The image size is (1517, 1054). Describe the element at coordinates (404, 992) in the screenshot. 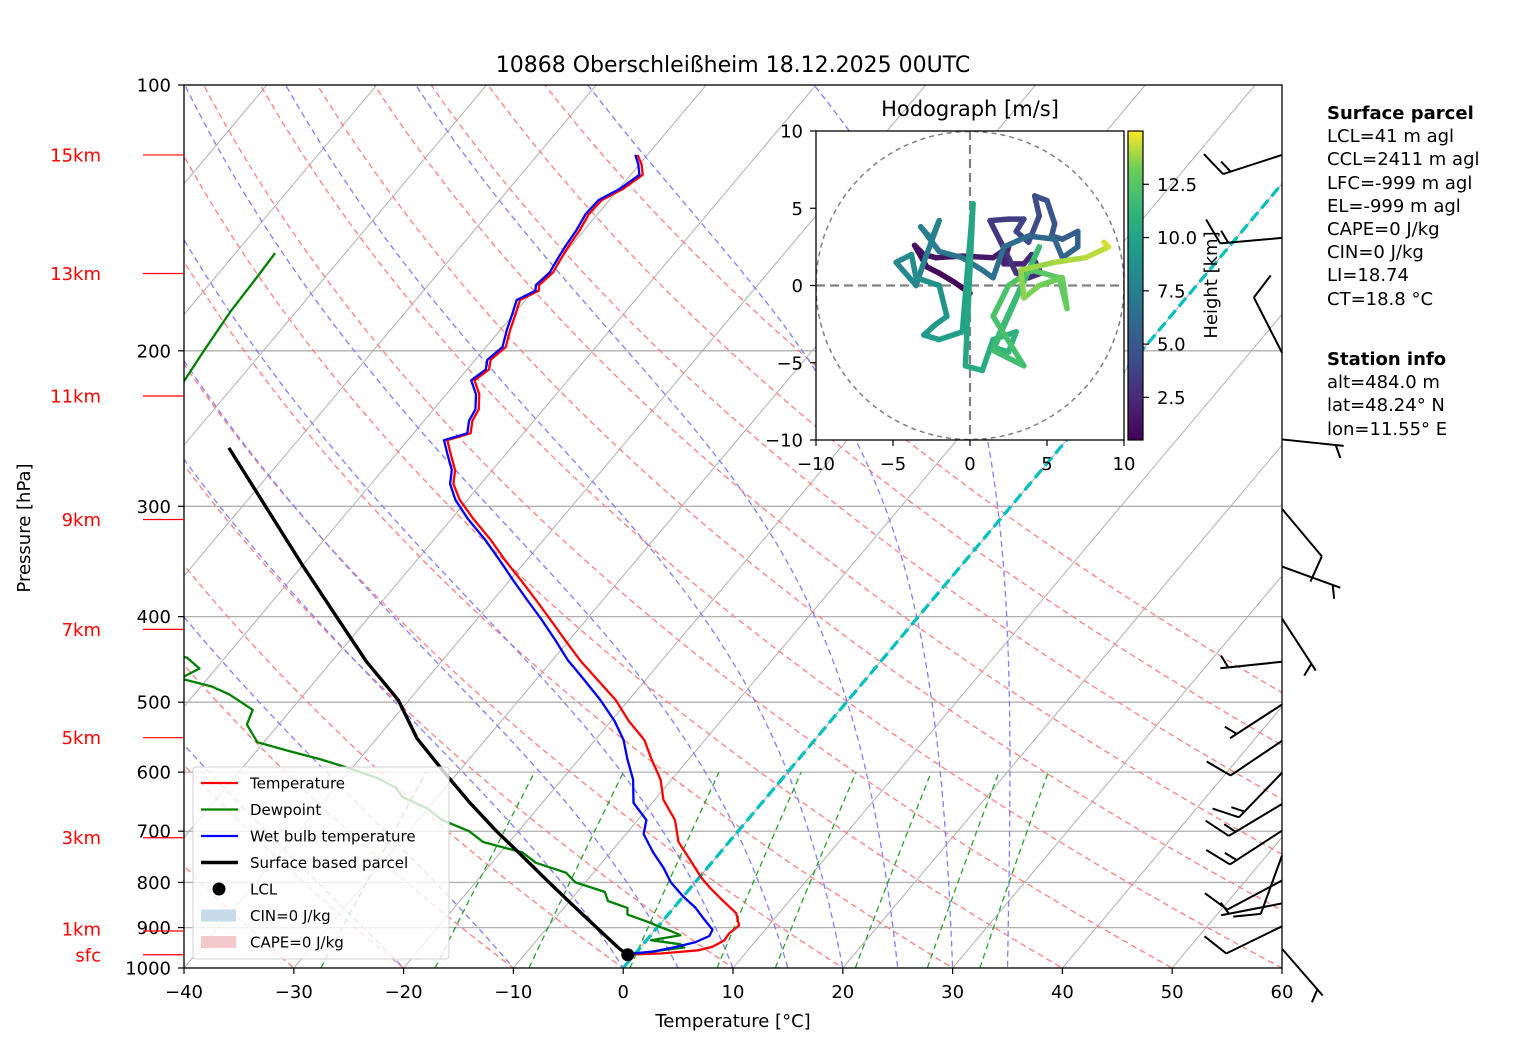

I see `x-tick-label: −20` at that location.